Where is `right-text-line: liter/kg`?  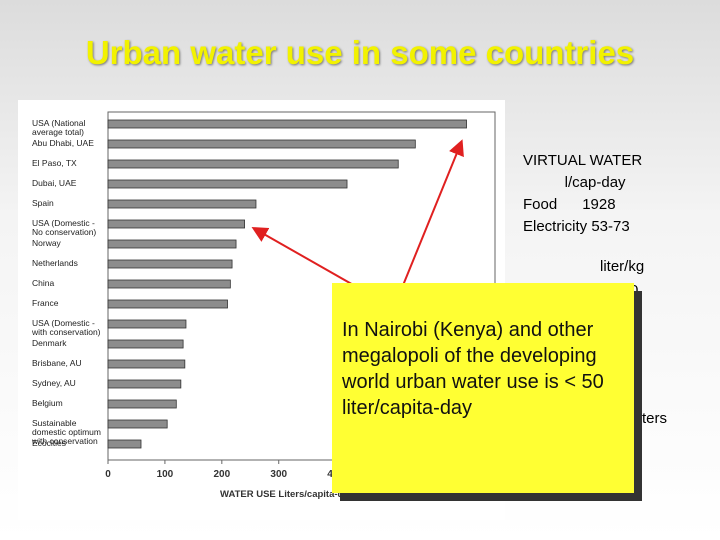 right-text-line: liter/kg is located at coordinates (622, 266).